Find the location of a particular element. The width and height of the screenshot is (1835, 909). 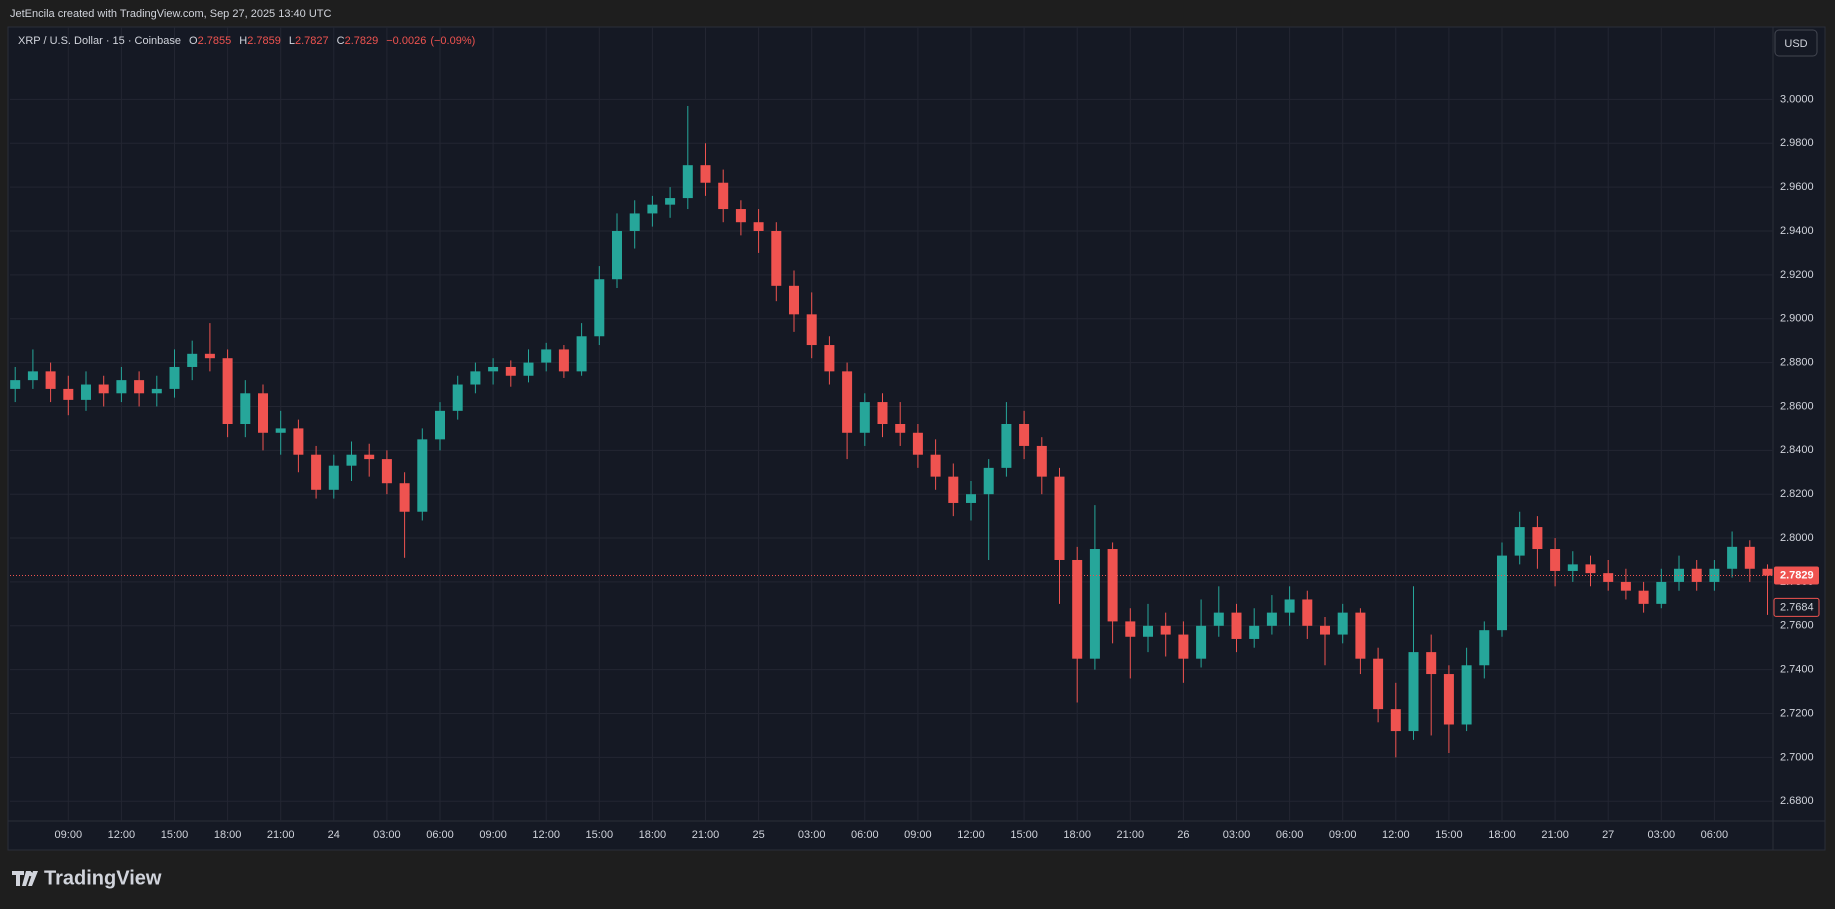

y-tick-label: 2.6800 is located at coordinates (1797, 801).